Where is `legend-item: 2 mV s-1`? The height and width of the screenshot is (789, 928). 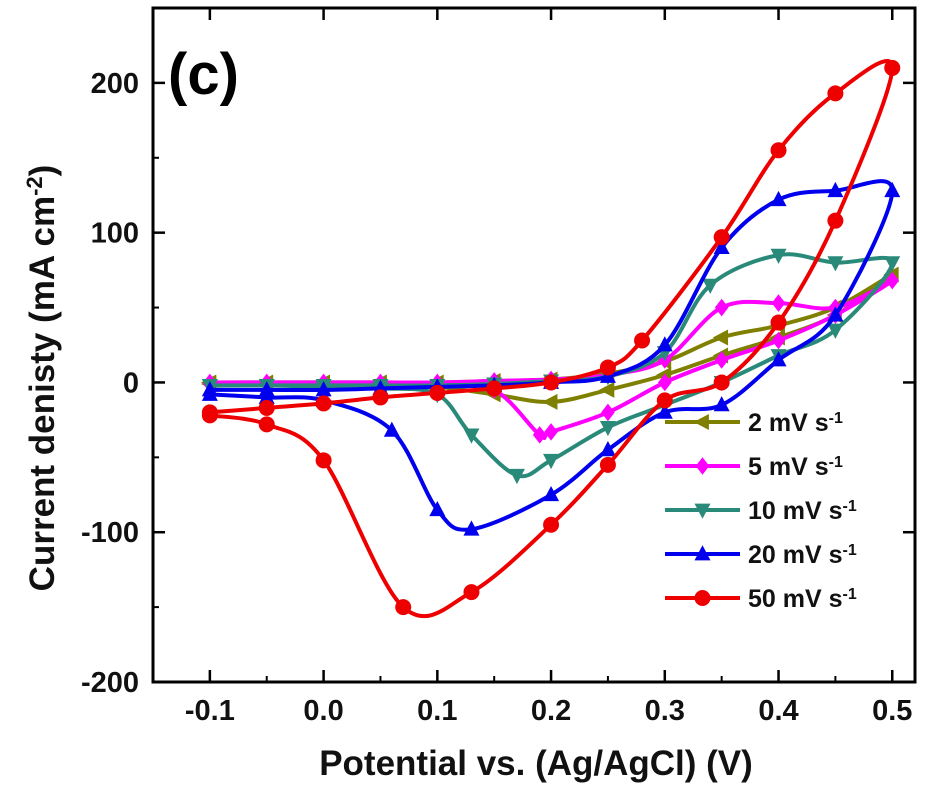 legend-item: 2 mV s-1 is located at coordinates (754, 423).